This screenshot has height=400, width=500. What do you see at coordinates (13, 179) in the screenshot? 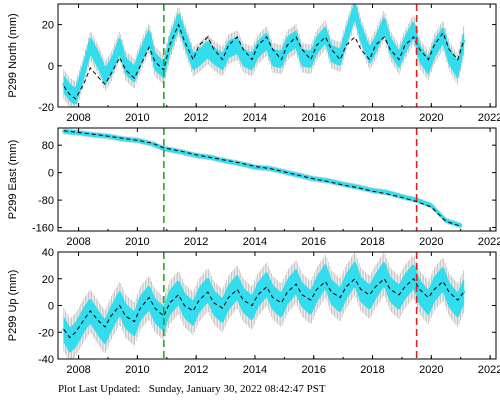
I see `y-axis-label-east: P299 East (mm)` at bounding box center [13, 179].